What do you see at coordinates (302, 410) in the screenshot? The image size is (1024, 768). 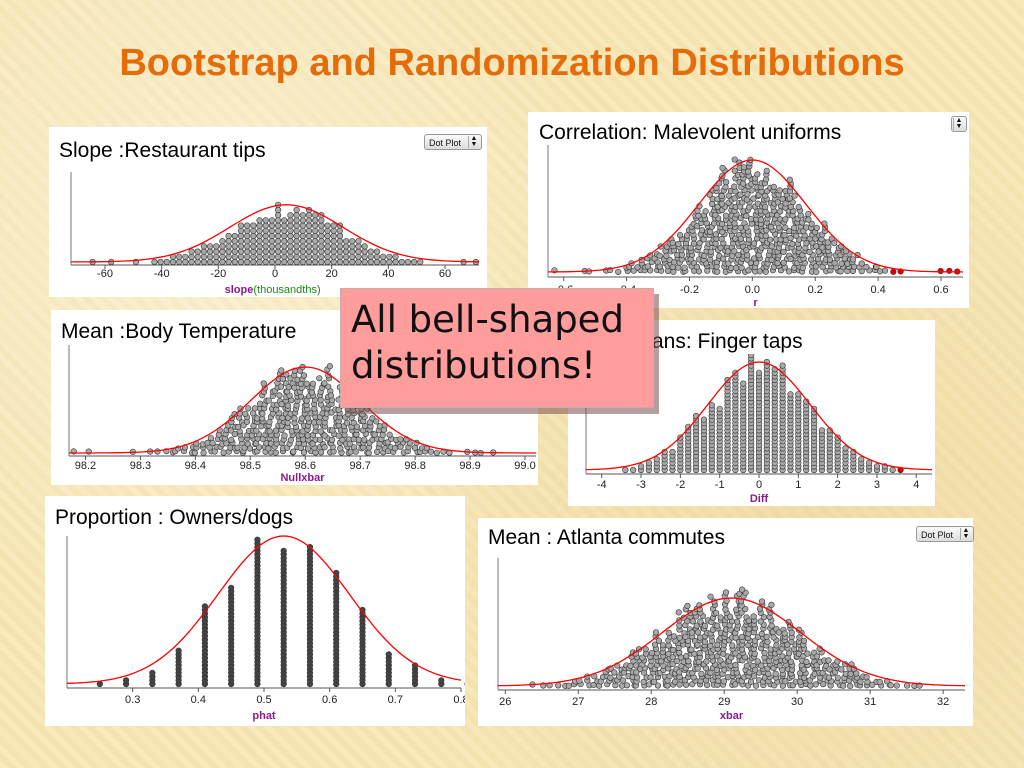 I see `temp-density-curve` at bounding box center [302, 410].